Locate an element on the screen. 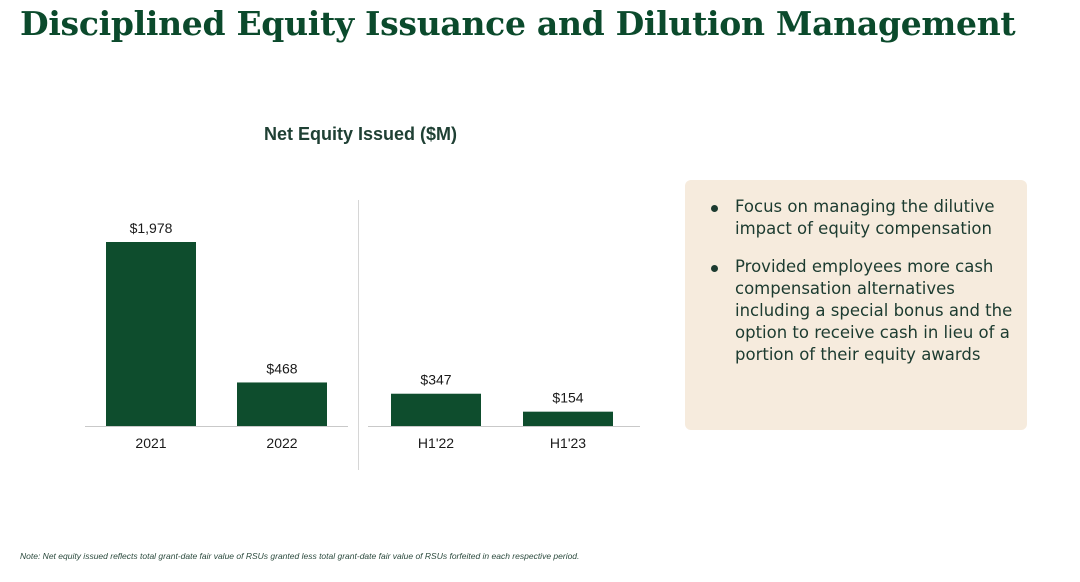 Image resolution: width=1080 pixels, height=582 pixels. x-tick-label-h1-22: H1'22 is located at coordinates (436, 443).